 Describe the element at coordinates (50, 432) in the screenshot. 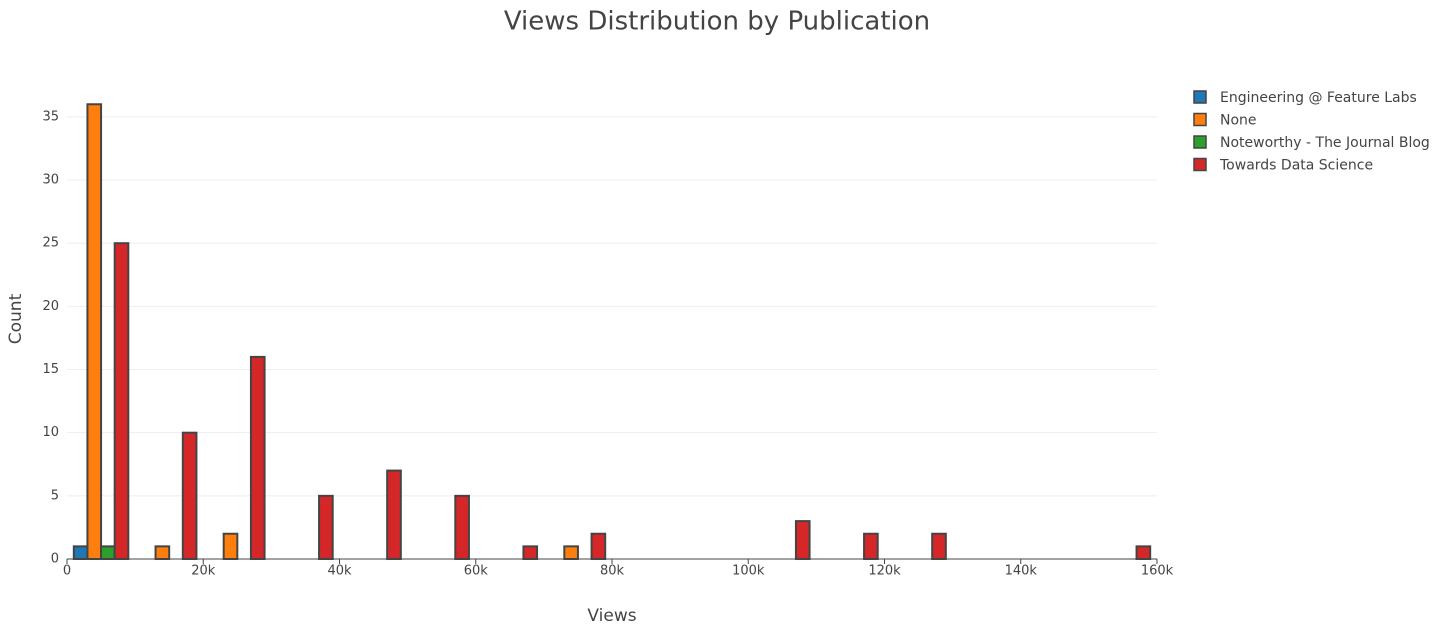

I see `y-tick-label: 10` at that location.